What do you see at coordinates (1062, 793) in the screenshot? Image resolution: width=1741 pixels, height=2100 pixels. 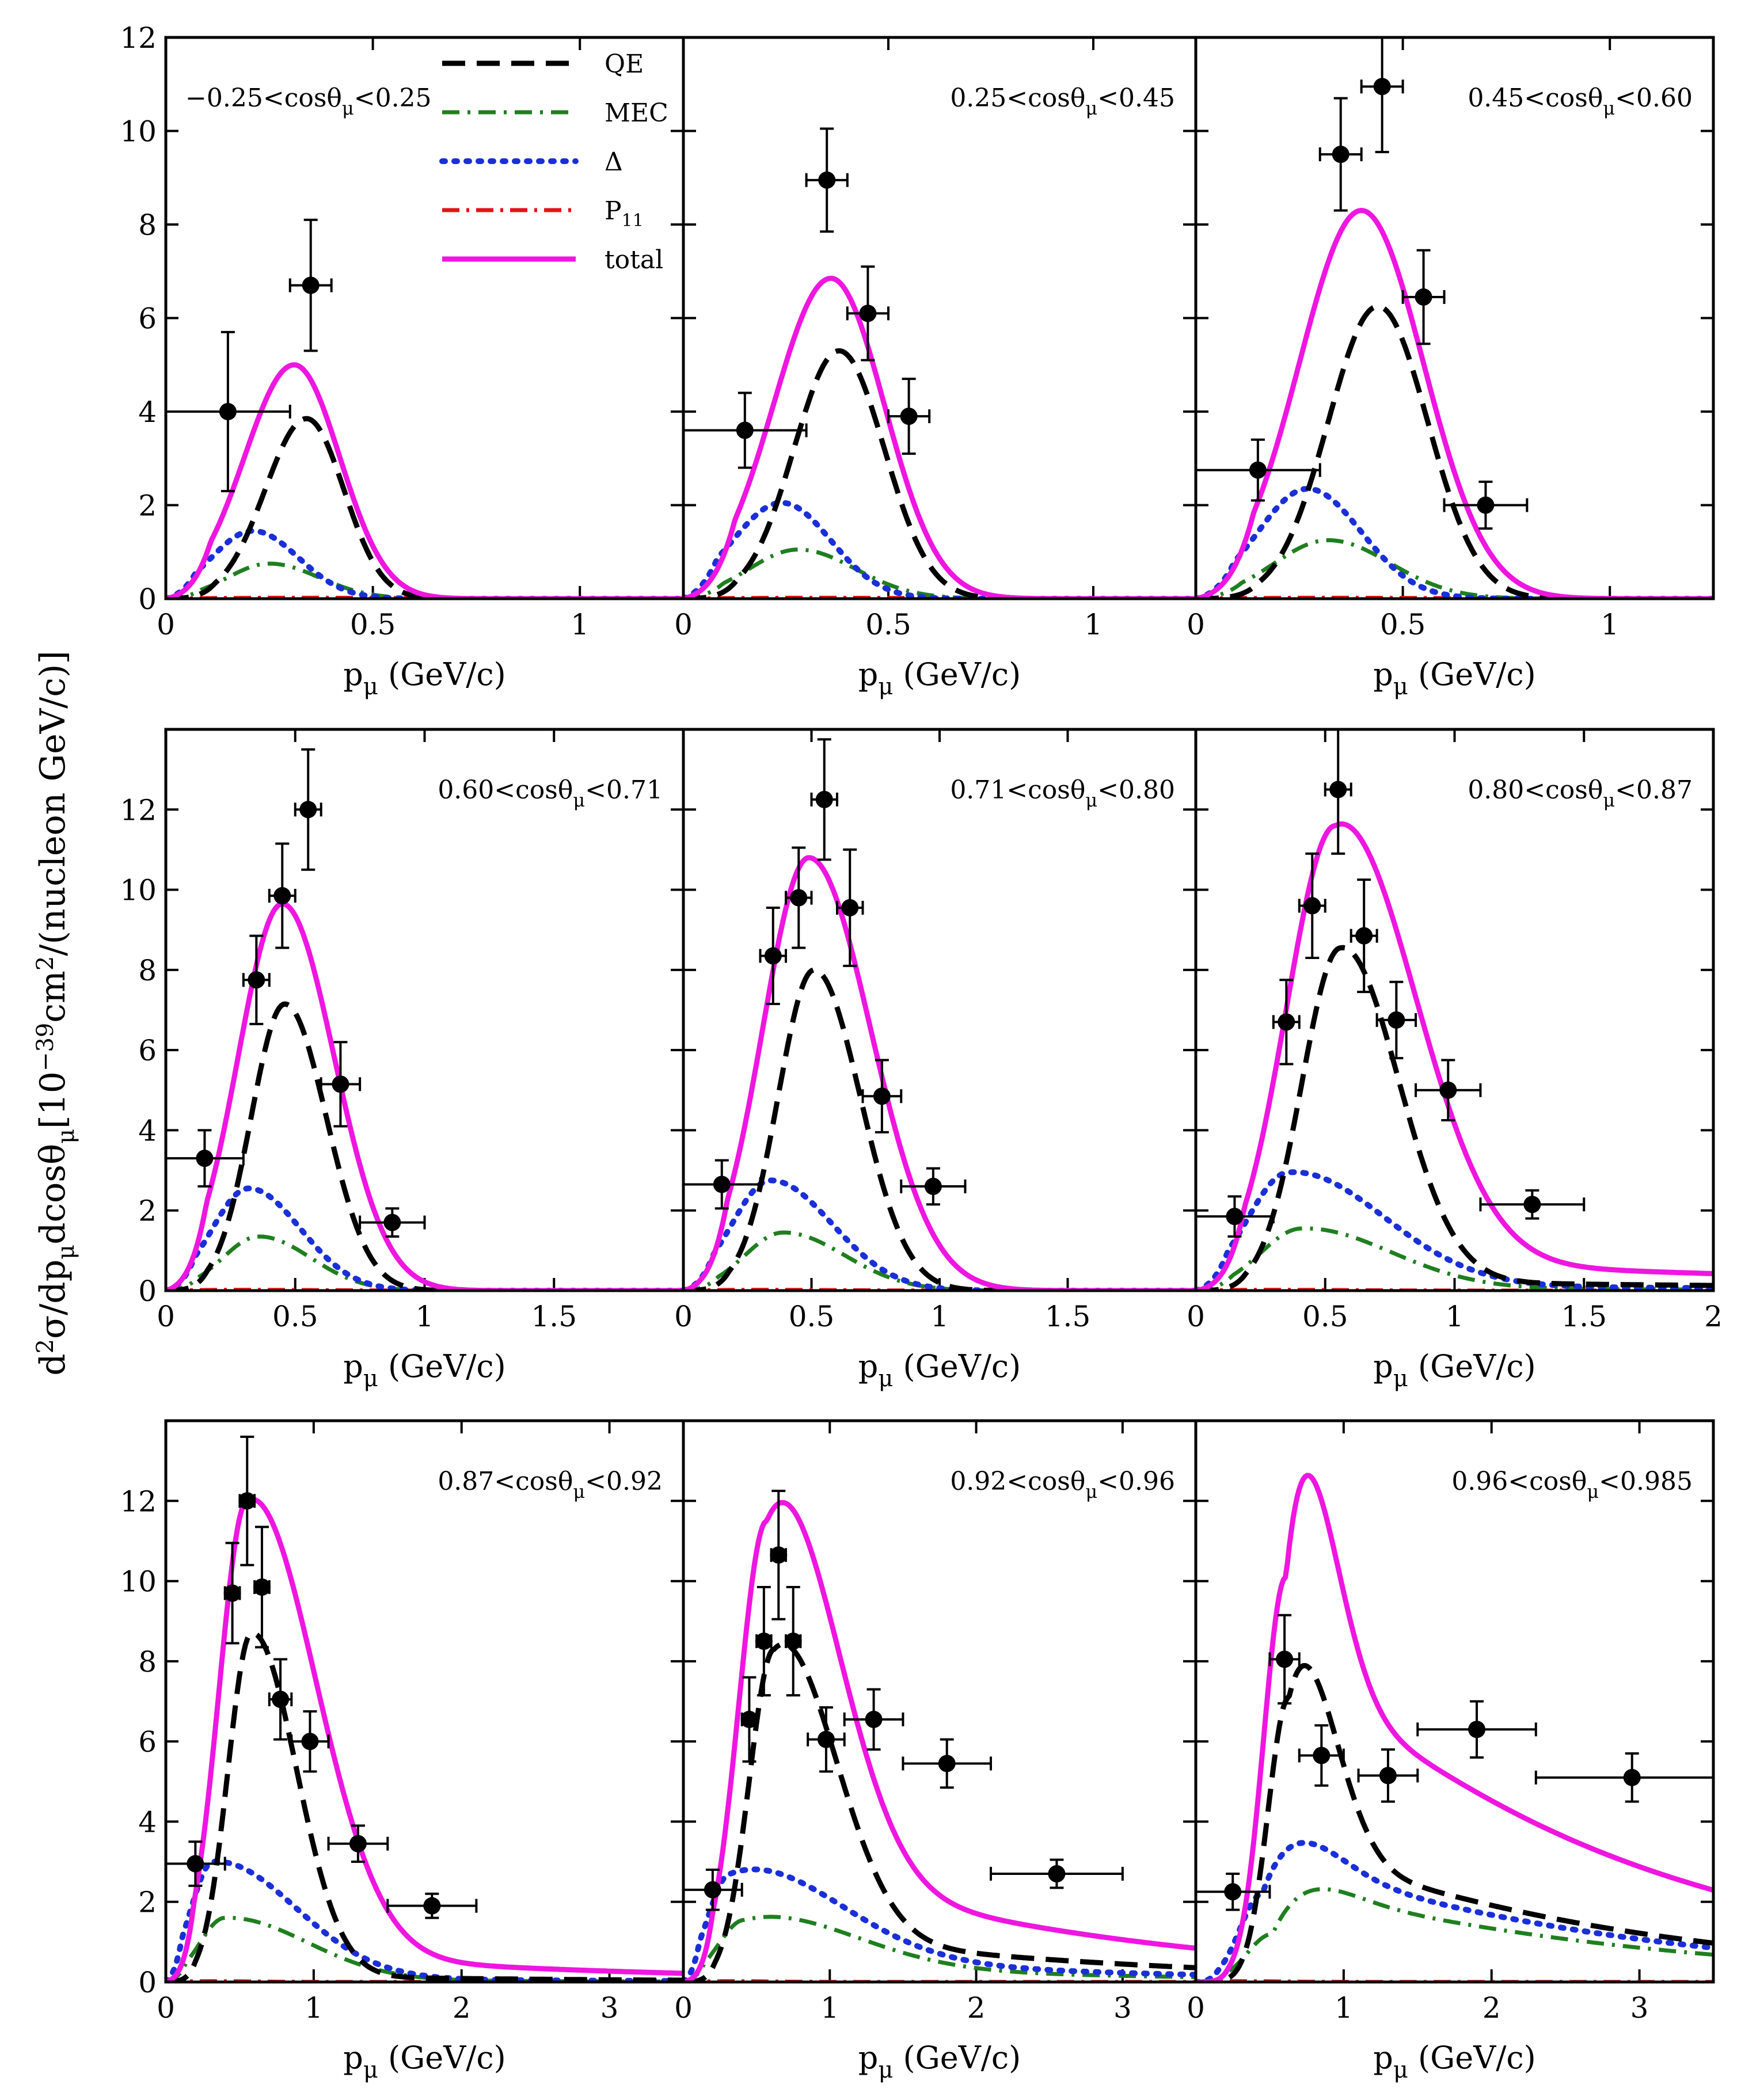 I see `panel-angle-label: 0.71<cosθμ<0.80` at bounding box center [1062, 793].